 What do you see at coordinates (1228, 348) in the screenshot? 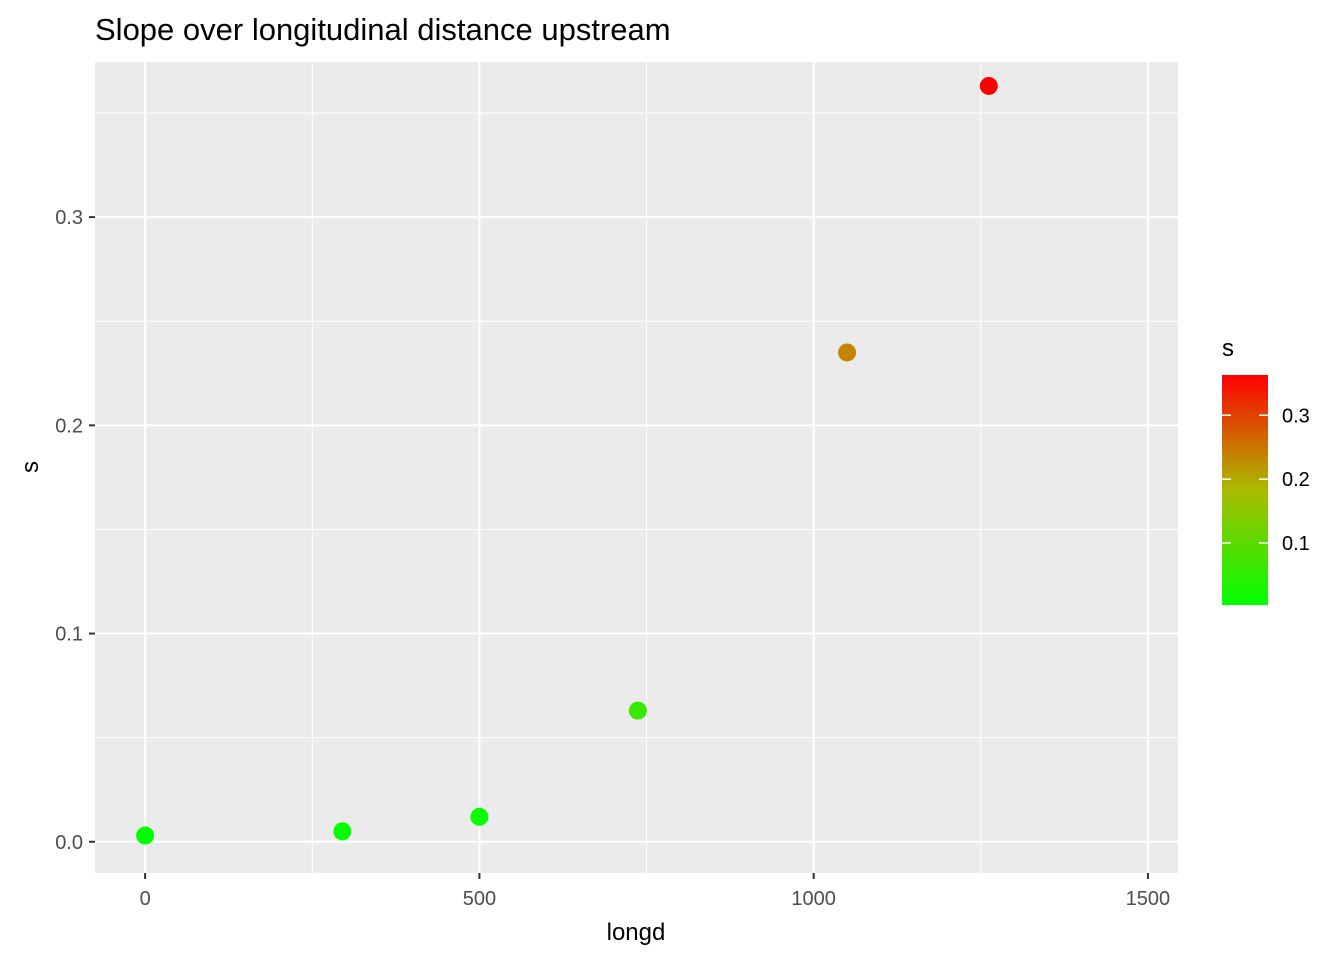
I see `legend-title: s` at bounding box center [1228, 348].